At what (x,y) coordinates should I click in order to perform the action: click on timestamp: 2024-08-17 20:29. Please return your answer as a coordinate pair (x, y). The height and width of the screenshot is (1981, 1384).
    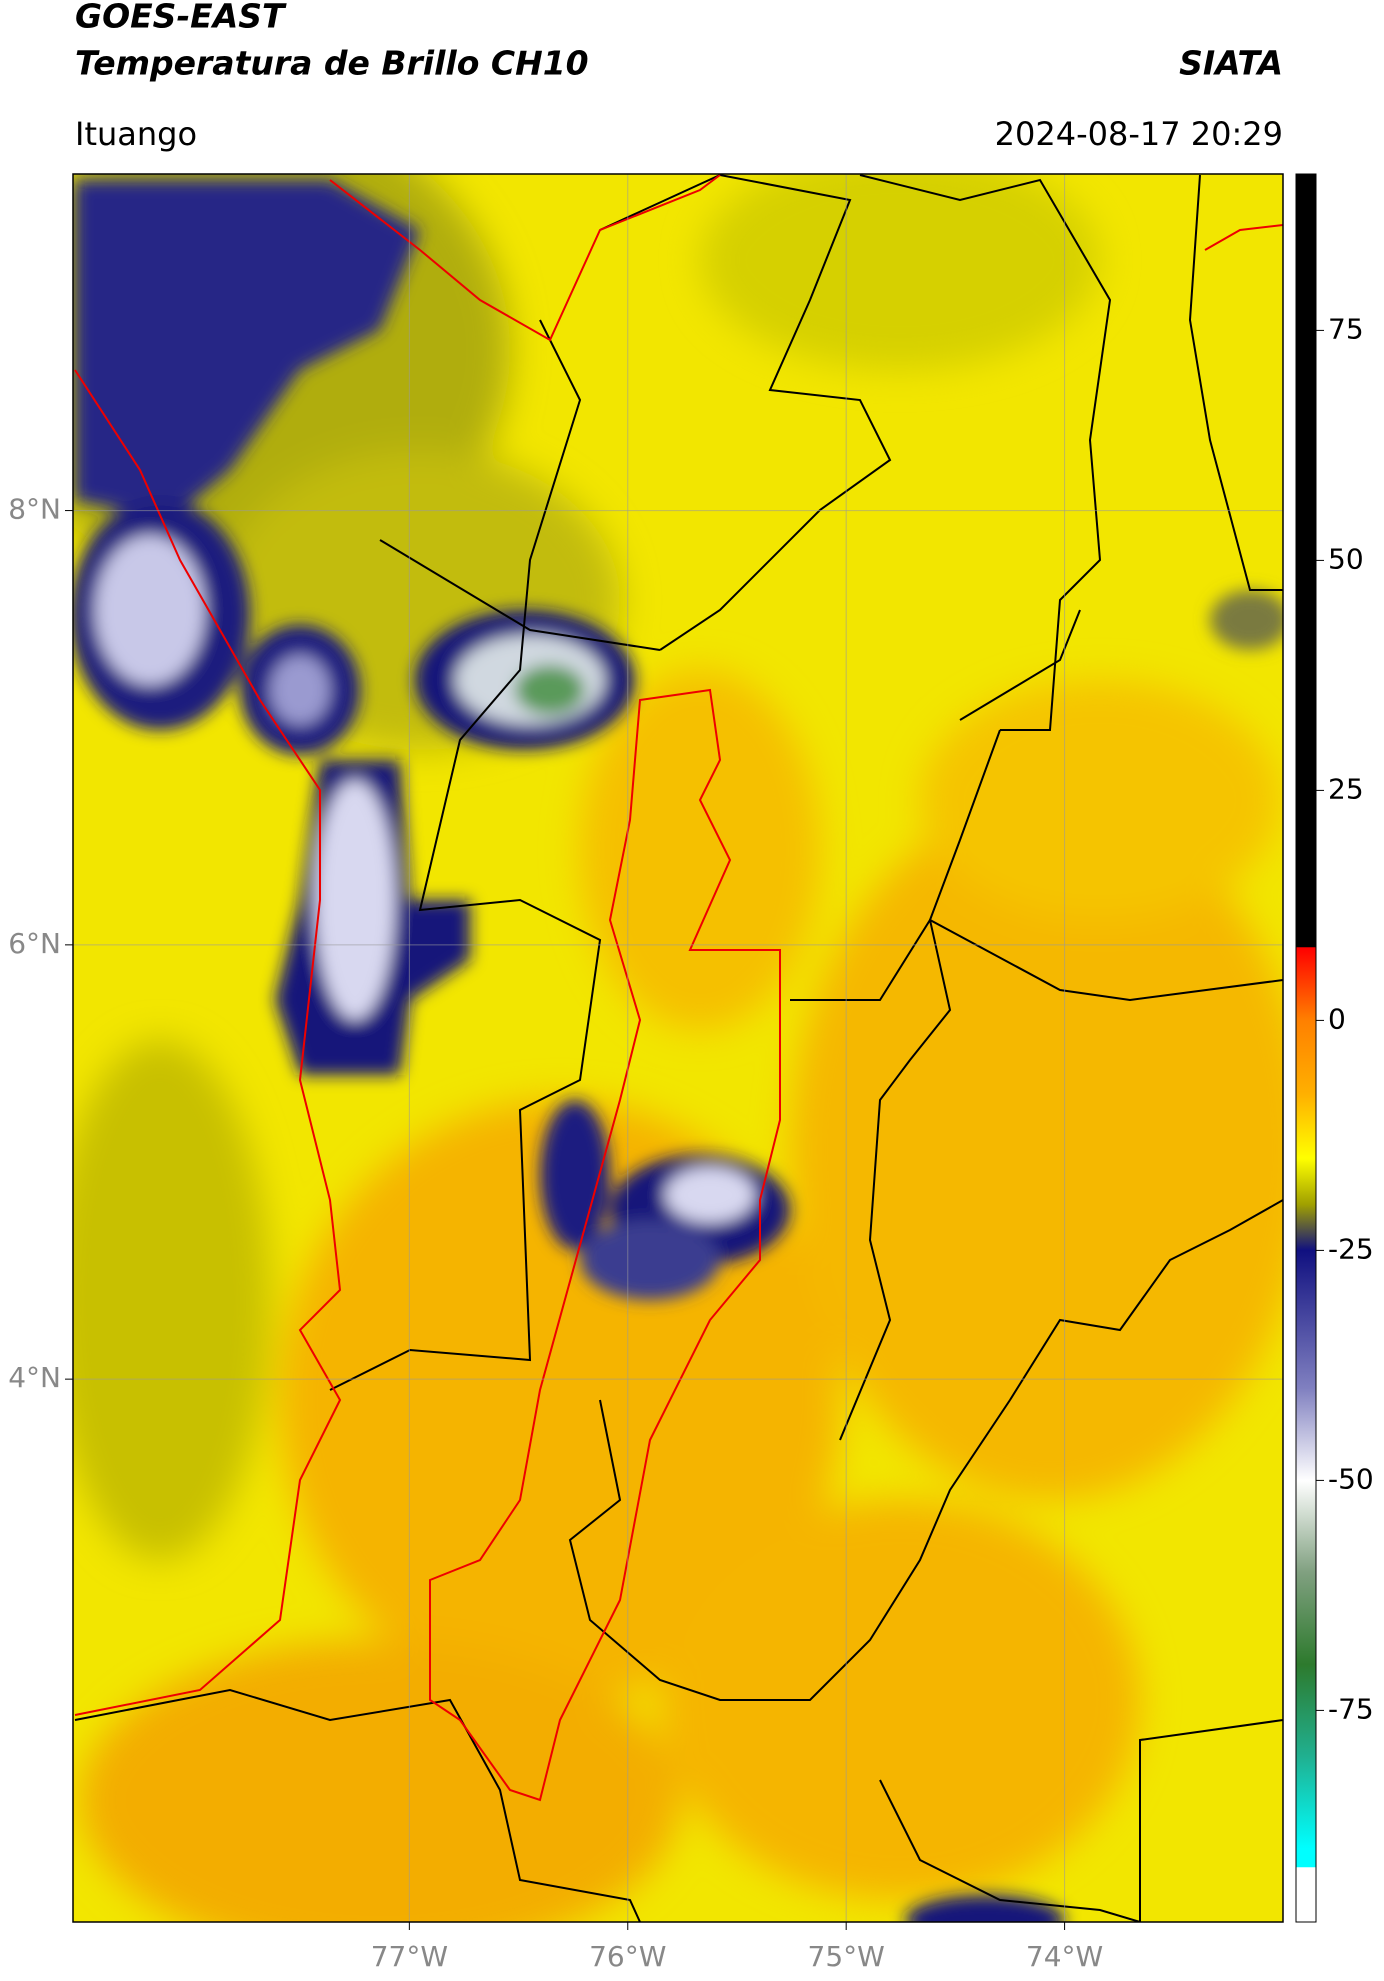
    Looking at the image, I should click on (1139, 134).